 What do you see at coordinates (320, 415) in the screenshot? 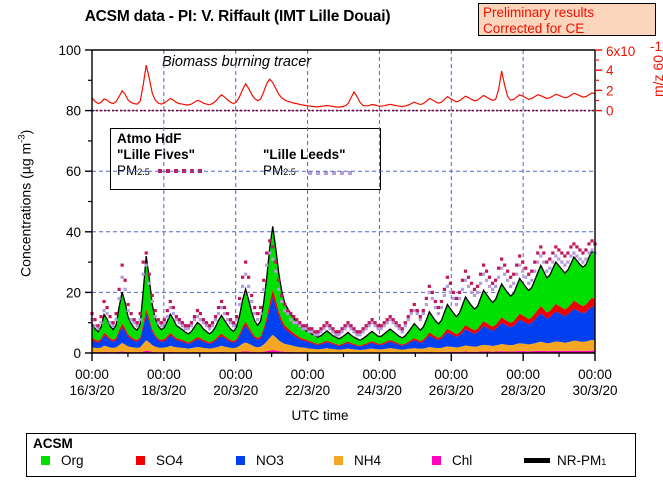
I see `x-axis-label: UTC time` at bounding box center [320, 415].